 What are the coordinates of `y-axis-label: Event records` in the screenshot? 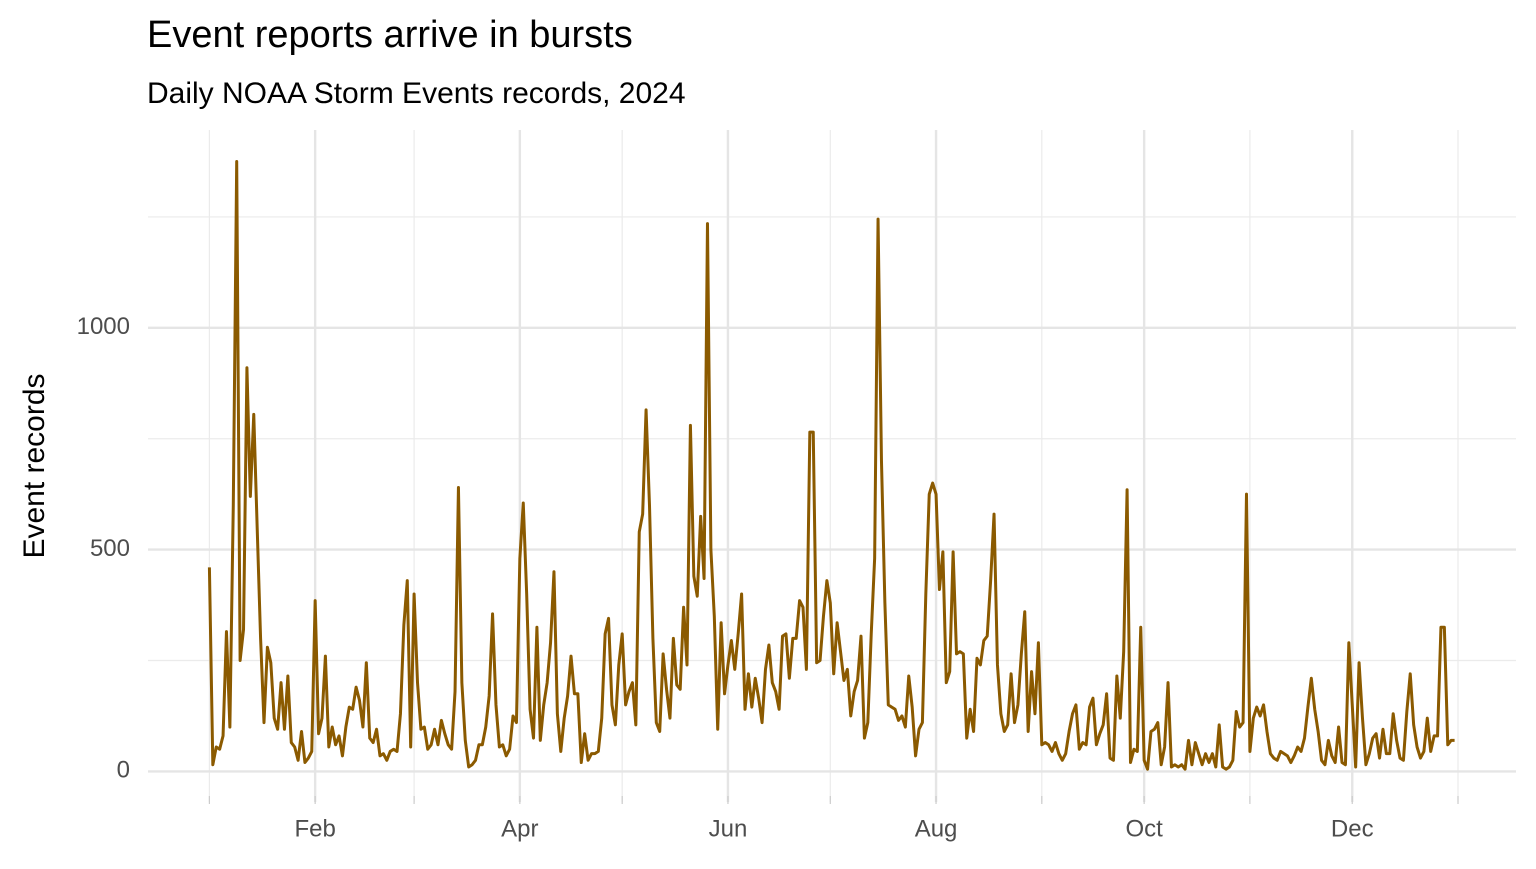 It's located at (34, 465).